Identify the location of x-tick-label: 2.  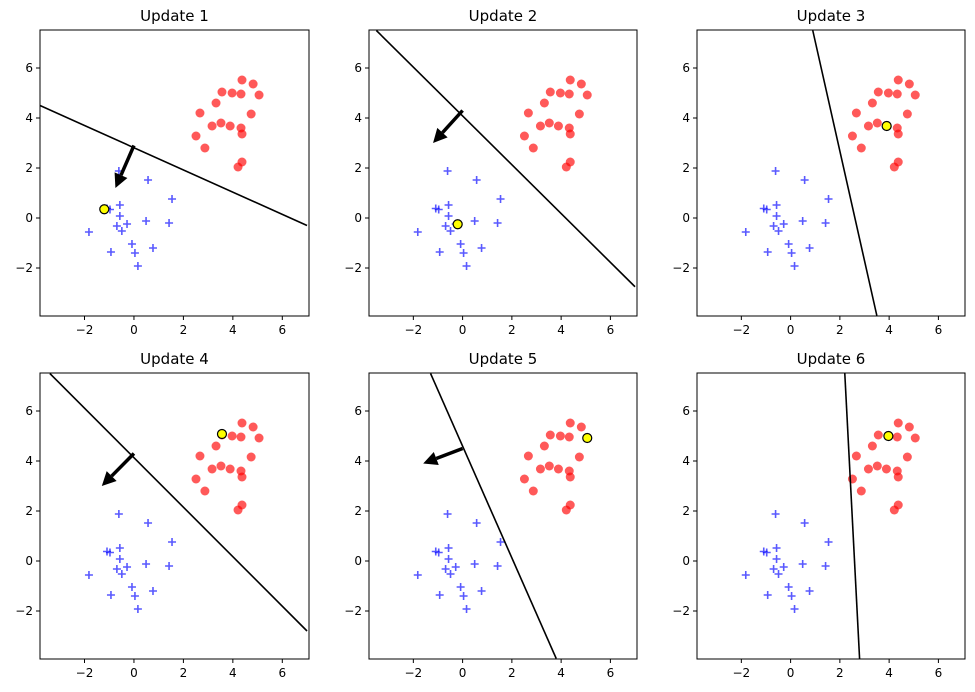
(184, 673).